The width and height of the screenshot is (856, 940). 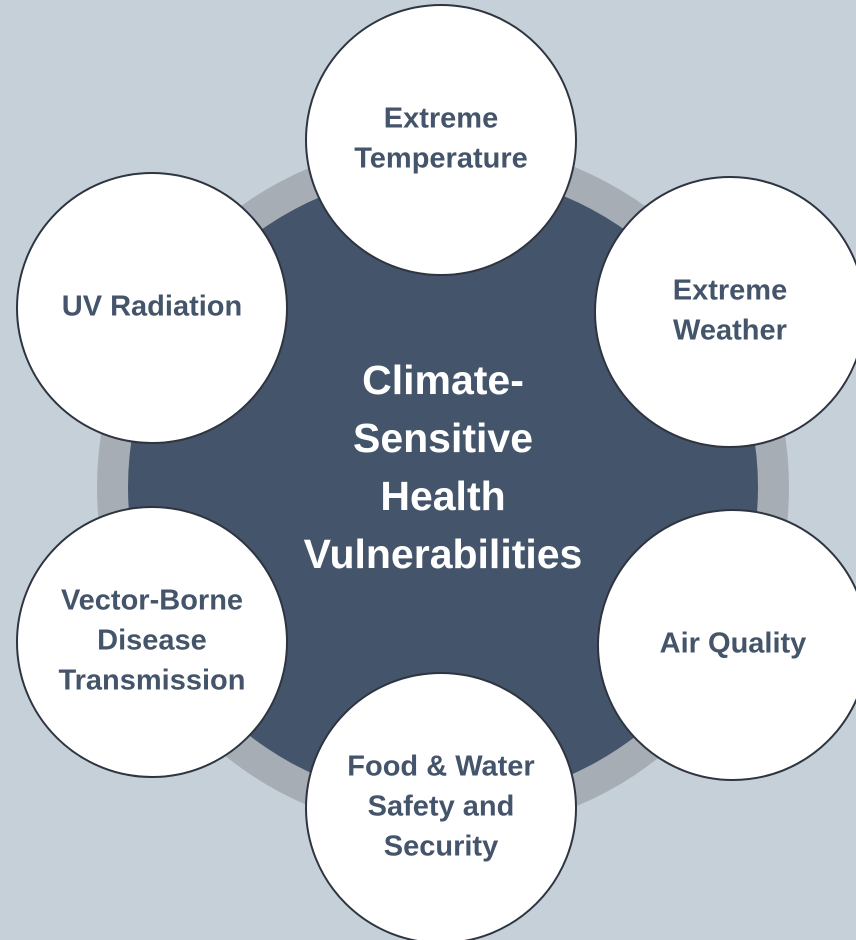 What do you see at coordinates (440, 767) in the screenshot?
I see `node-label: Food & Water` at bounding box center [440, 767].